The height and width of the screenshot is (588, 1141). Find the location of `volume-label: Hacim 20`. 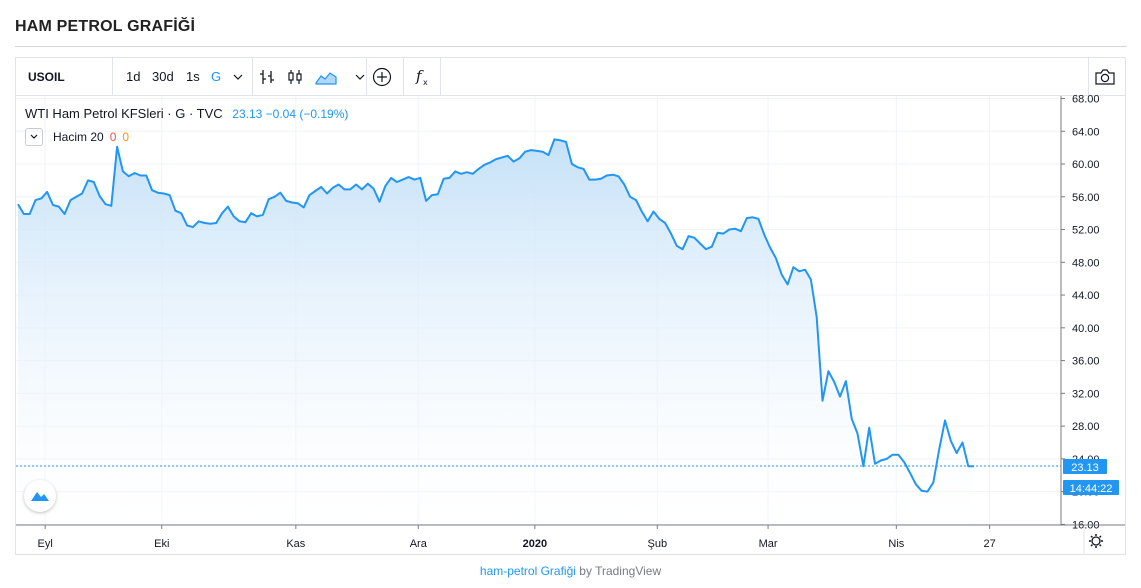

volume-label: Hacim 20 is located at coordinates (78, 137).